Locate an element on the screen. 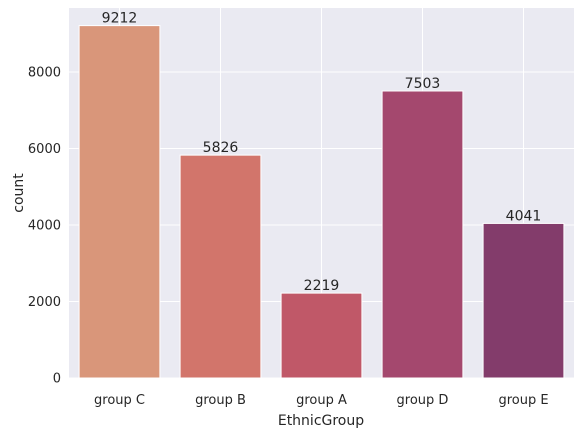 This screenshot has width=583, height=437. y-axis-ticks: 0 2000 4000 6000 8000 is located at coordinates (44, 225).